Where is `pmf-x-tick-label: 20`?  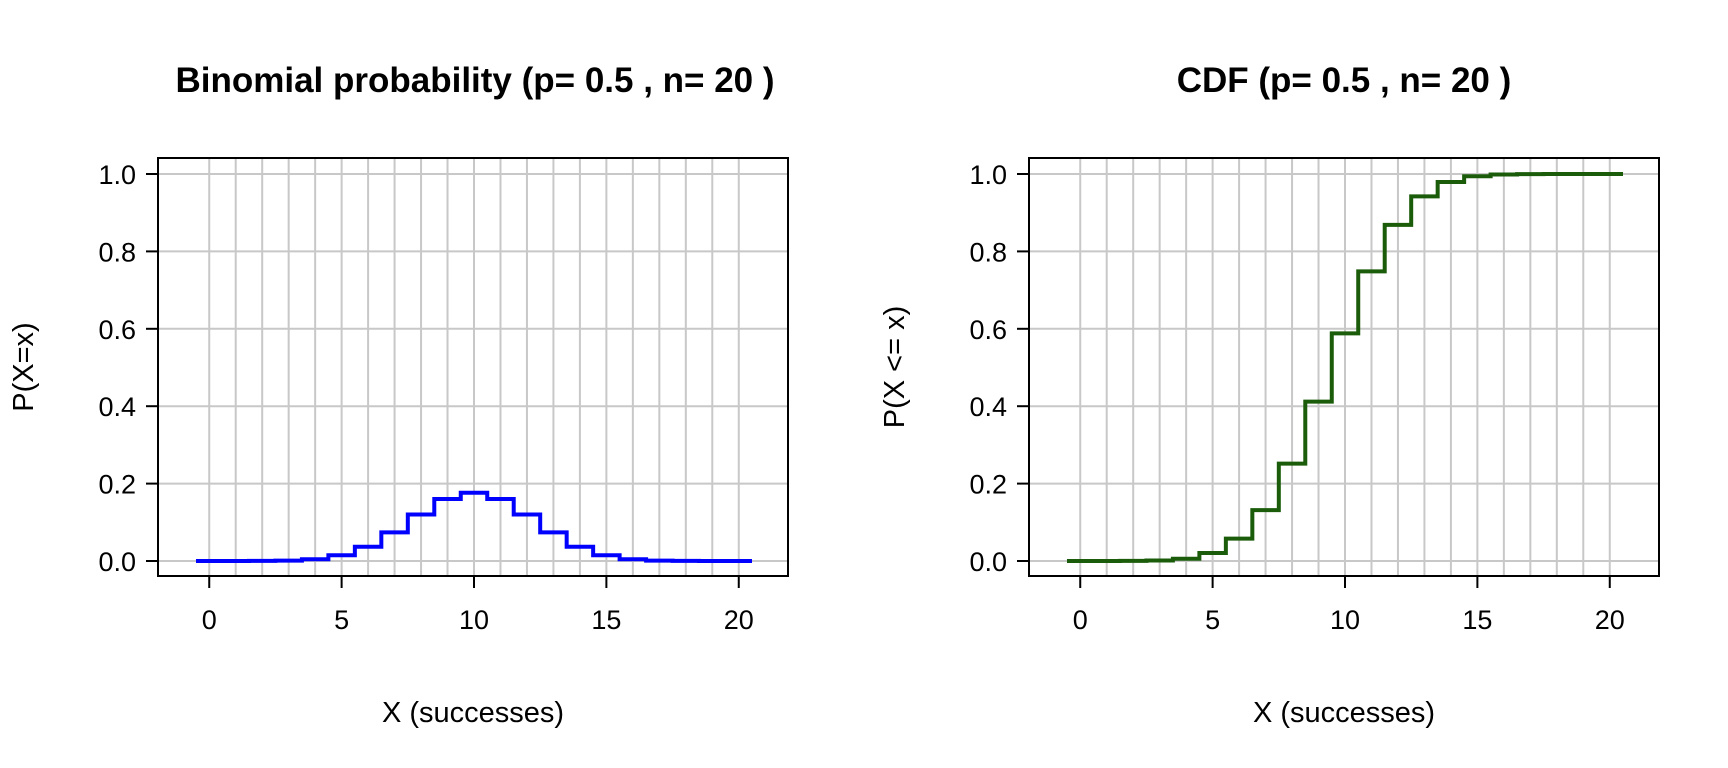
pmf-x-tick-label: 20 is located at coordinates (739, 620).